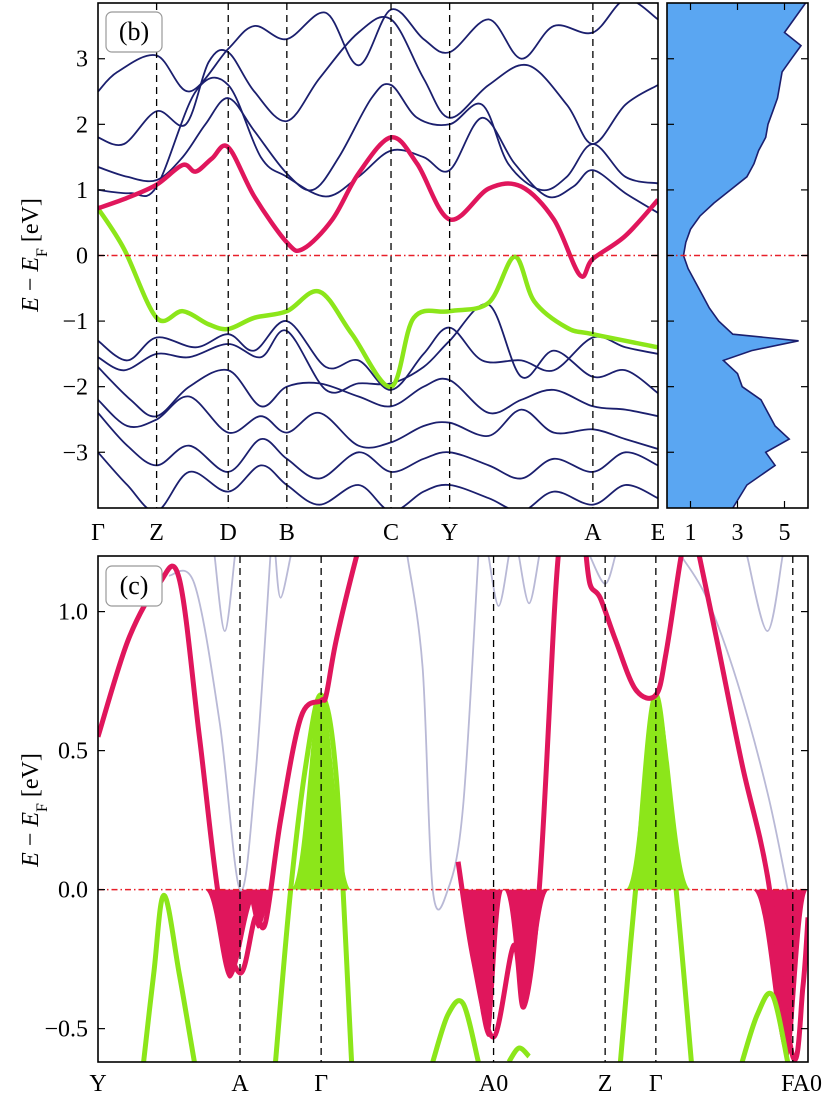  I want to click on y-tick-label: 0.0, so click(73, 891).